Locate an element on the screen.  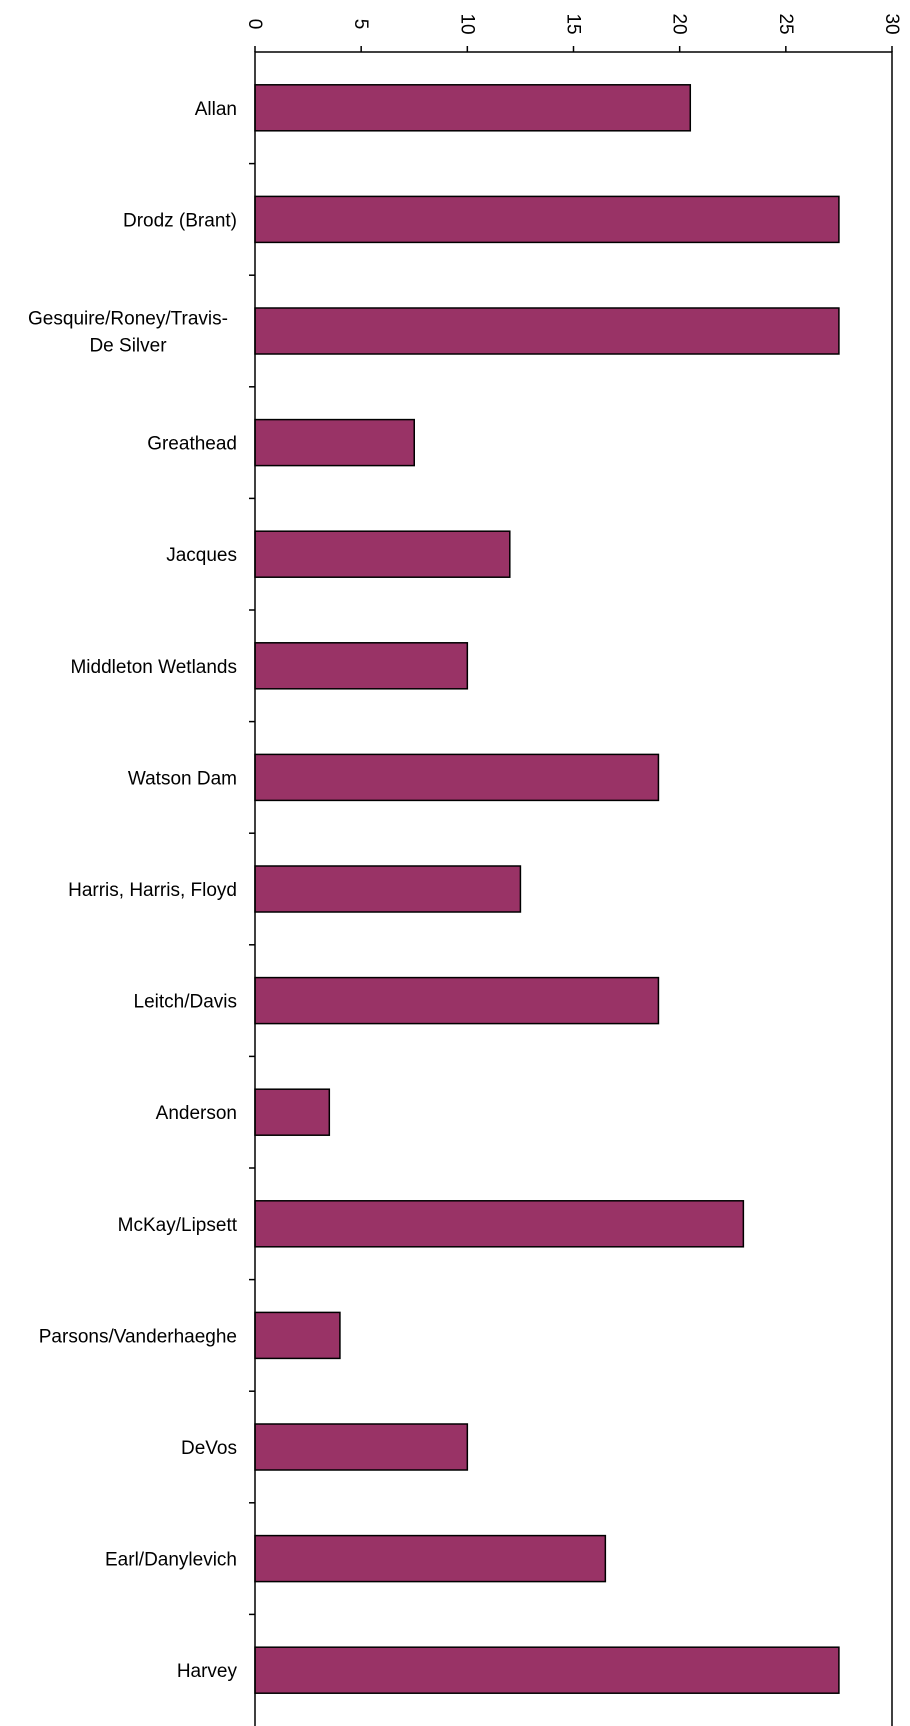
category-label-12: Parsons/Vanderhaeghe is located at coordinates (138, 1336).